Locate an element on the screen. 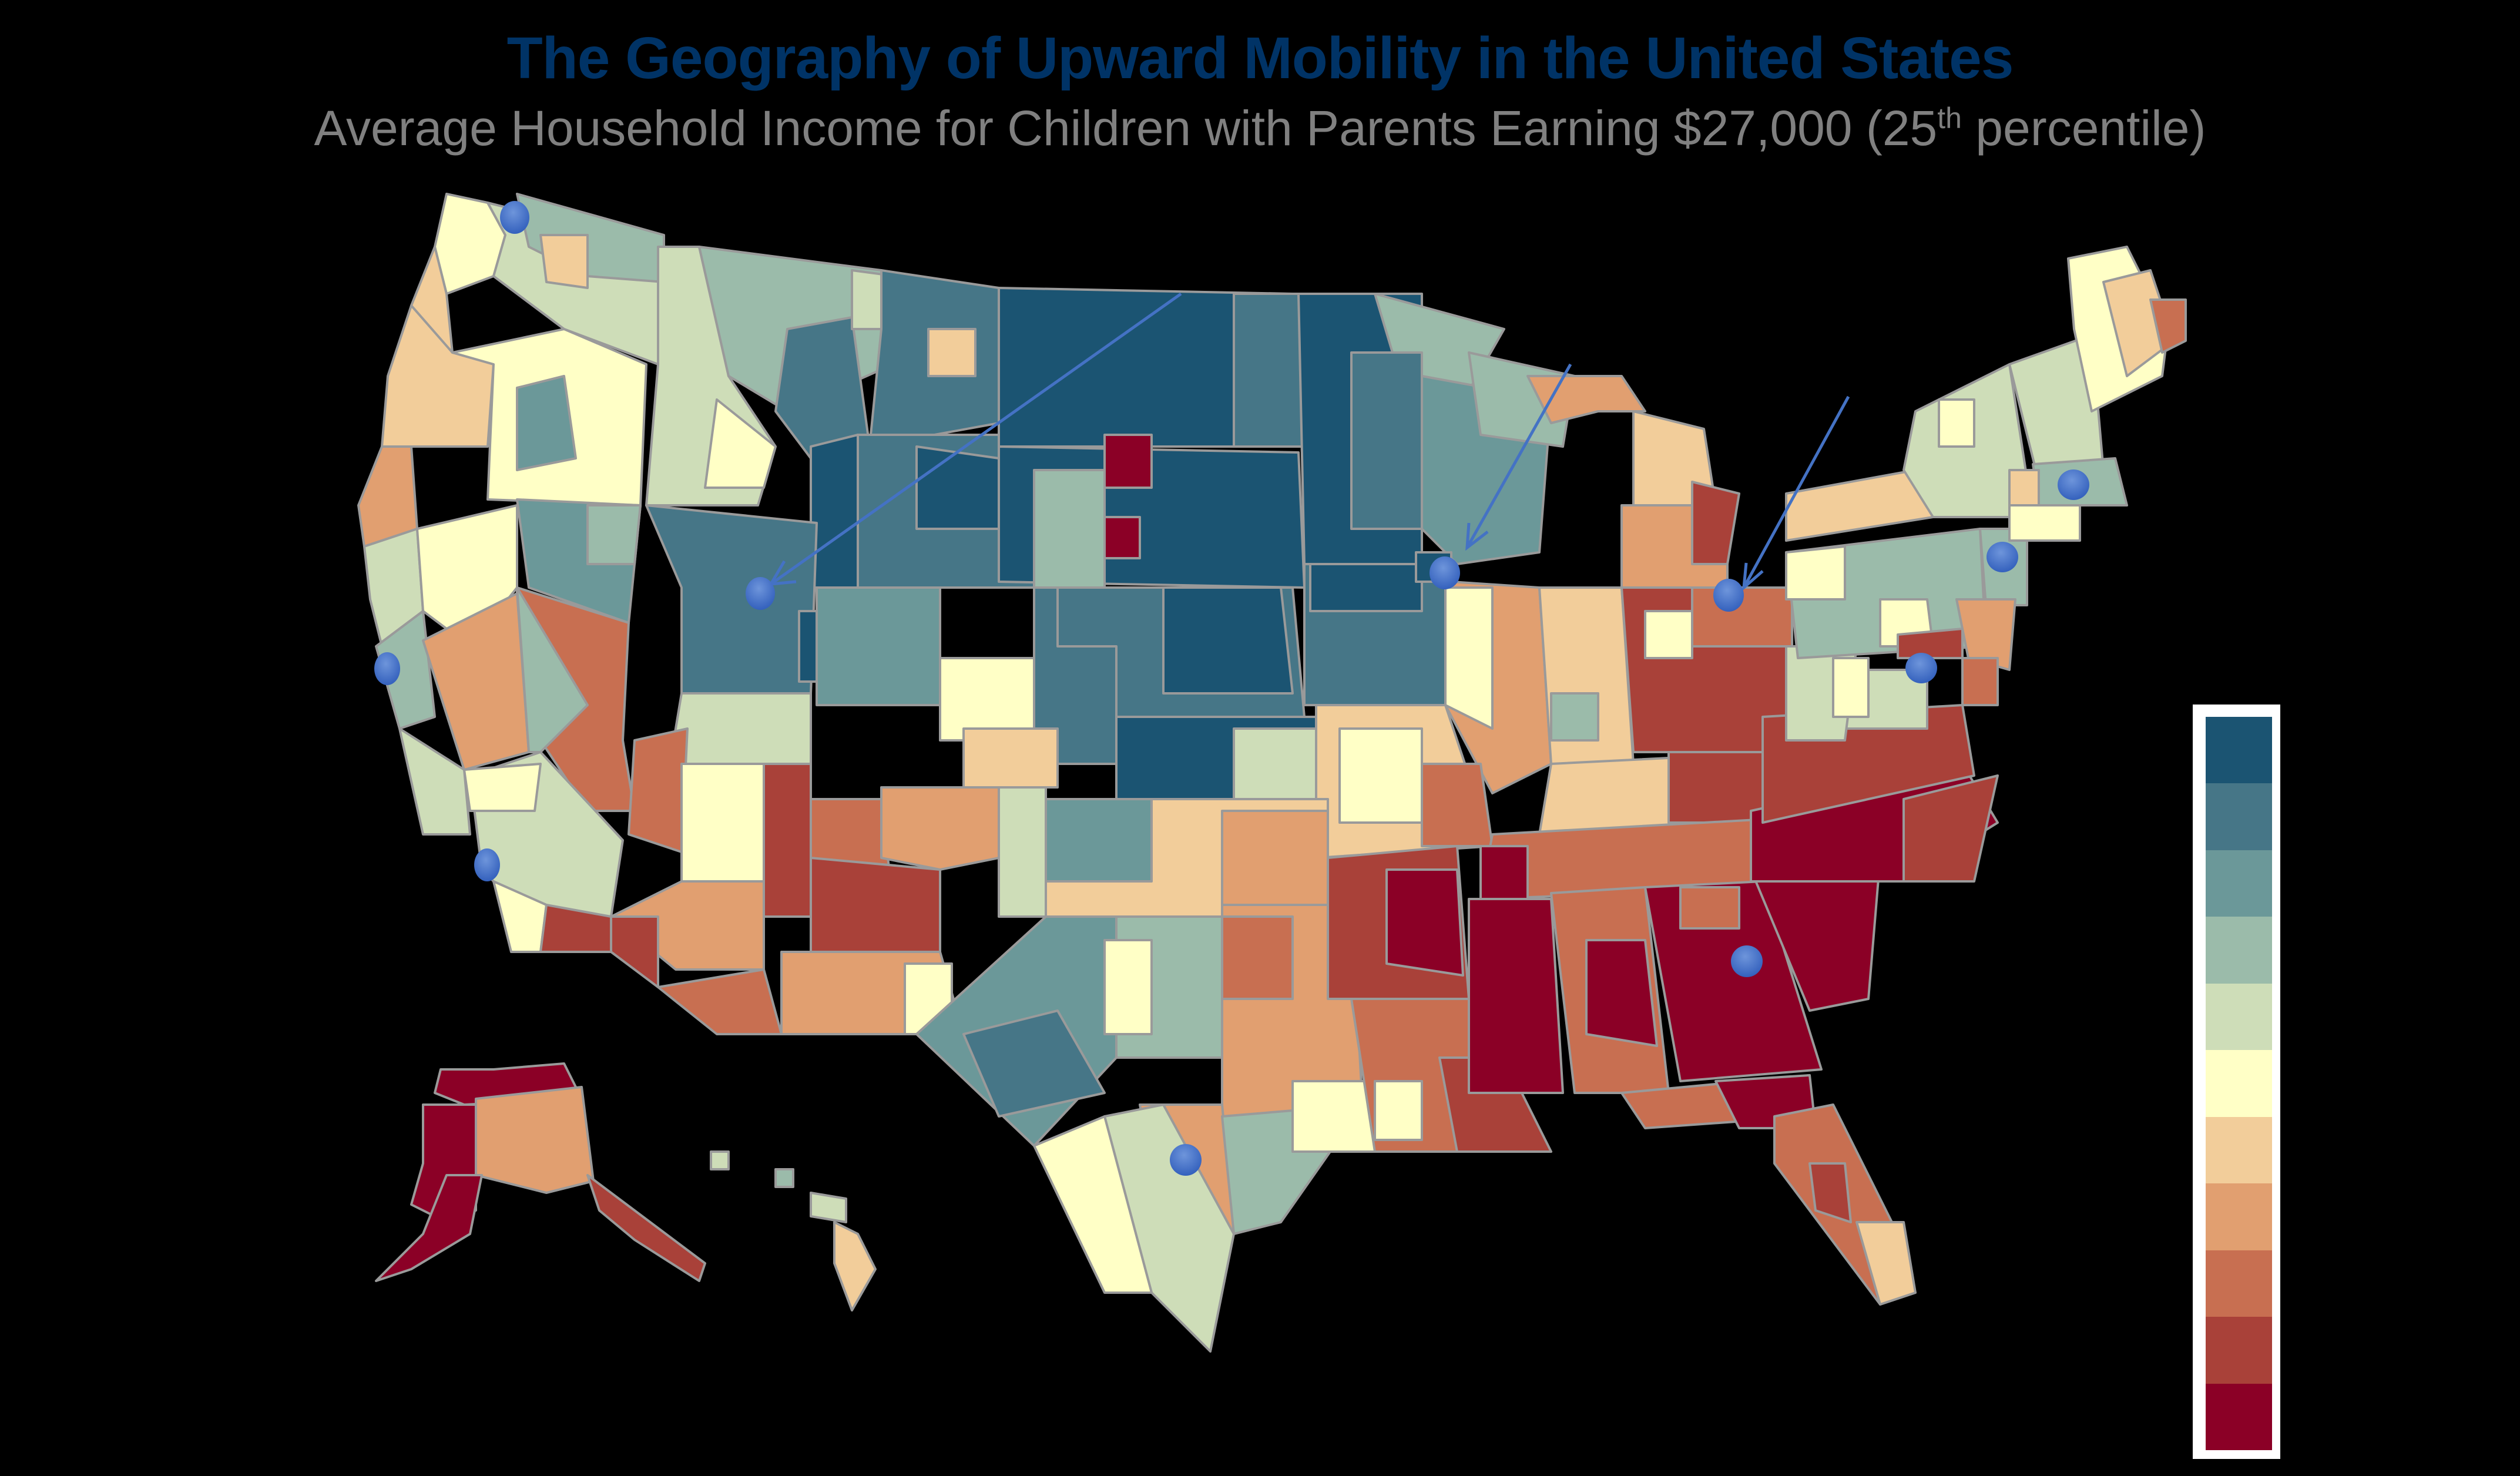 This screenshot has height=1476, width=2520. region-missouri-yellow is located at coordinates (1380, 775).